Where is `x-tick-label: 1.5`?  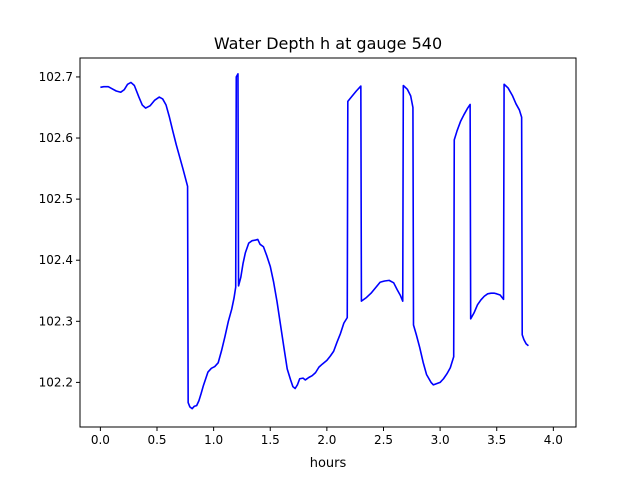 x-tick-label: 1.5 is located at coordinates (270, 440).